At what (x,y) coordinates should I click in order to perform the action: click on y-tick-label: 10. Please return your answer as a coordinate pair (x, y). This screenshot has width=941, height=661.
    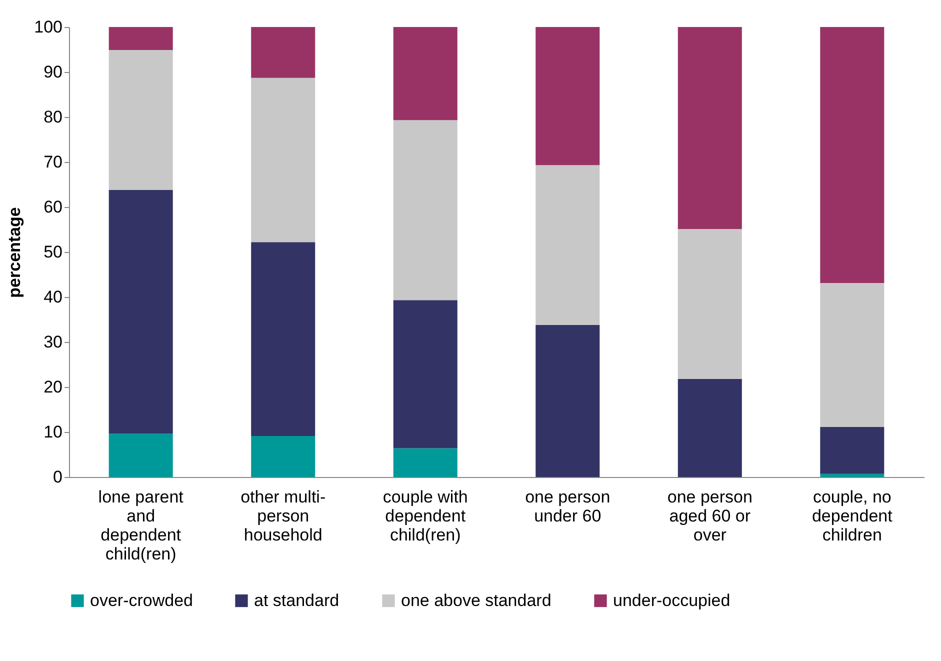
    Looking at the image, I should click on (53, 432).